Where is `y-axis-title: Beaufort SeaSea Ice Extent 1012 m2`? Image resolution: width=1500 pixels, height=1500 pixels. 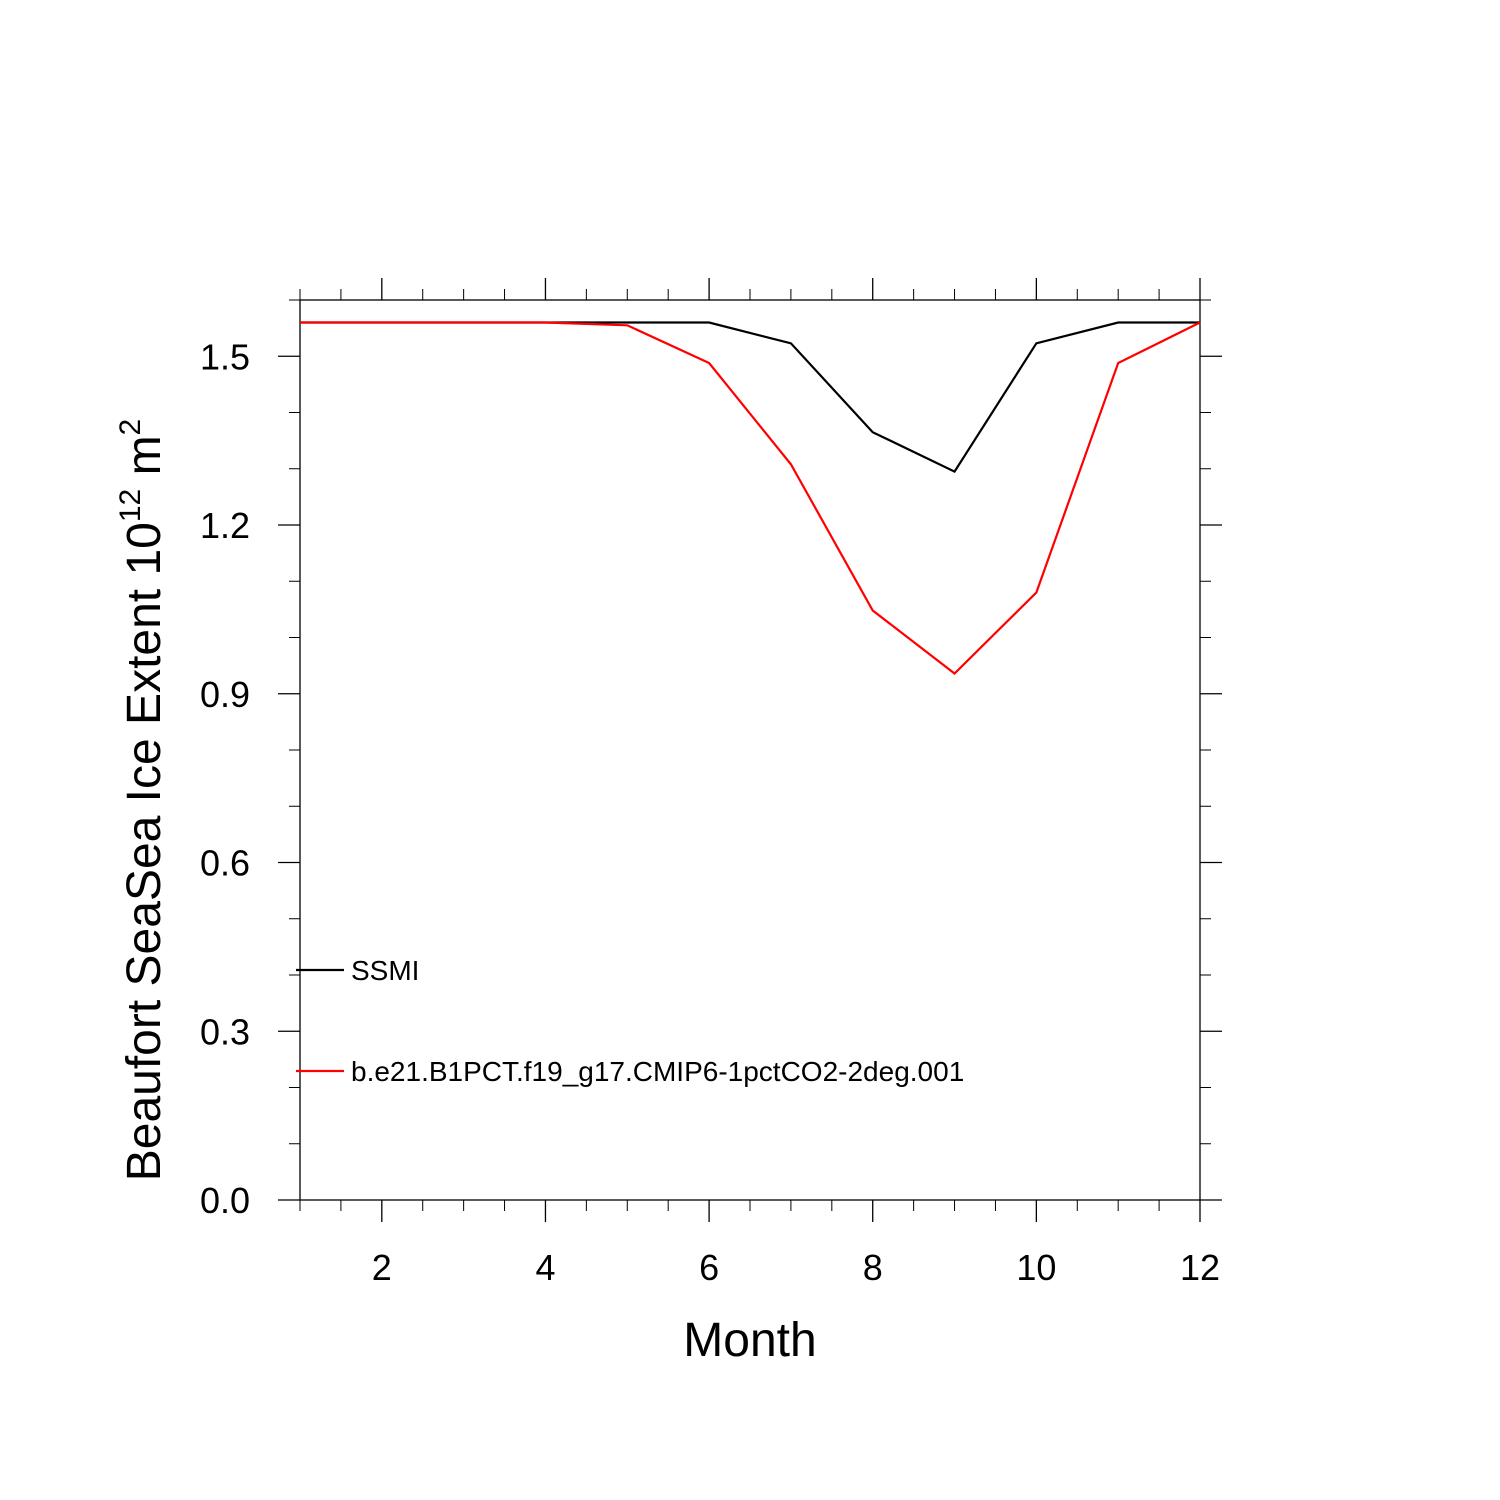 y-axis-title: Beaufort SeaSea Ice Extent 1012 m2 is located at coordinates (142, 800).